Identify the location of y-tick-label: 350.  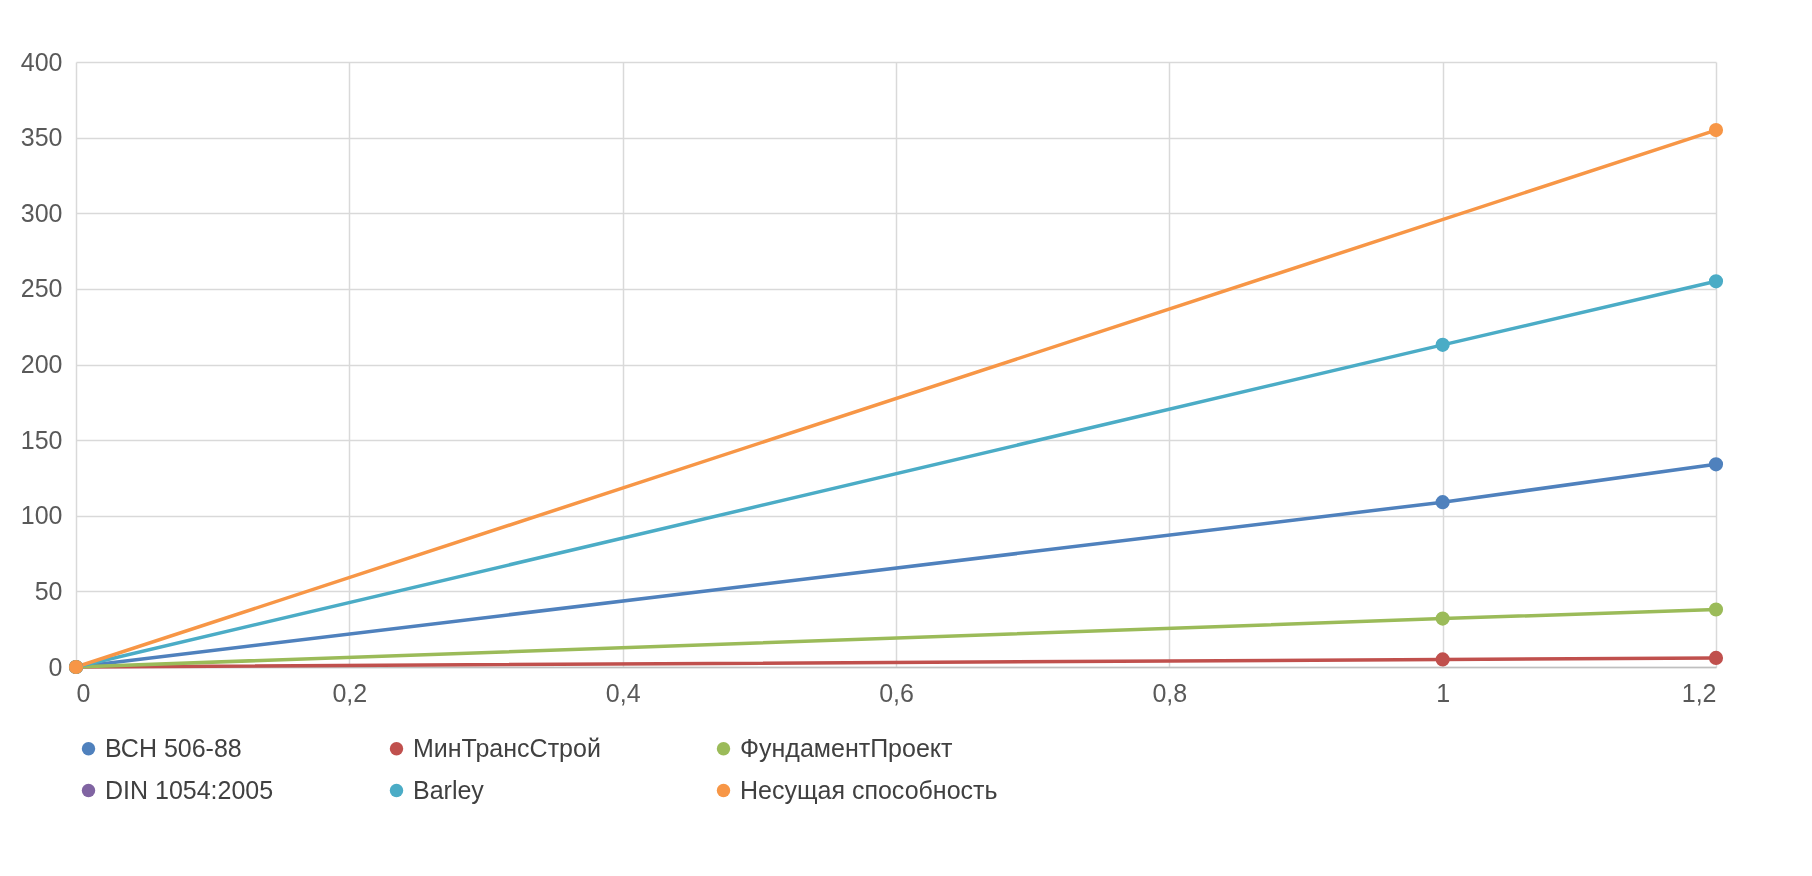
(41, 137).